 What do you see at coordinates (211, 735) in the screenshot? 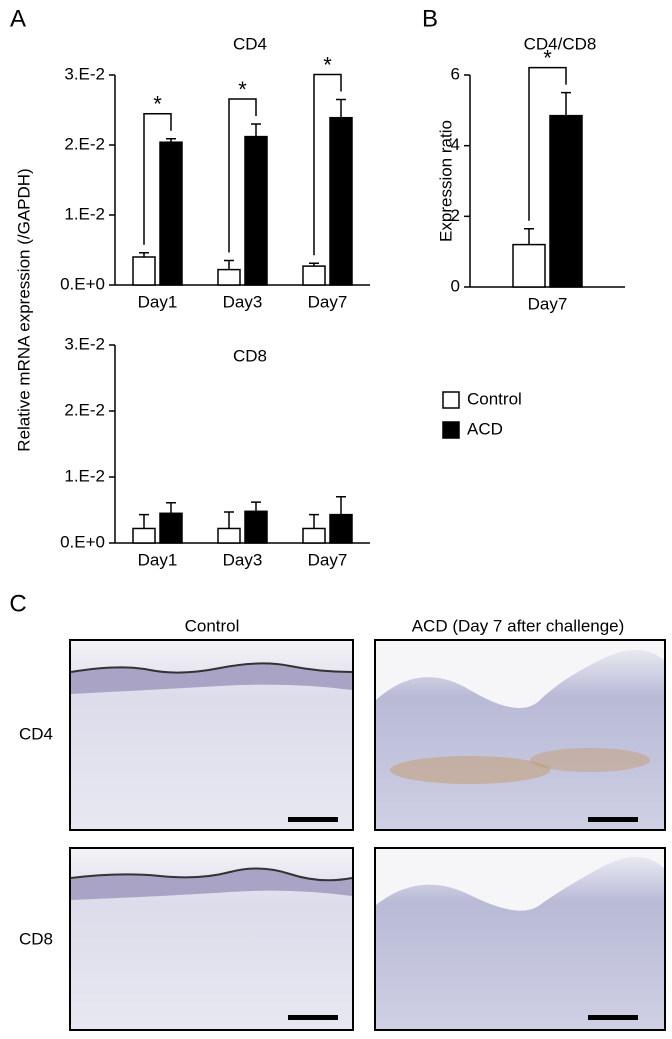
I see `micrograph-control-cd4` at bounding box center [211, 735].